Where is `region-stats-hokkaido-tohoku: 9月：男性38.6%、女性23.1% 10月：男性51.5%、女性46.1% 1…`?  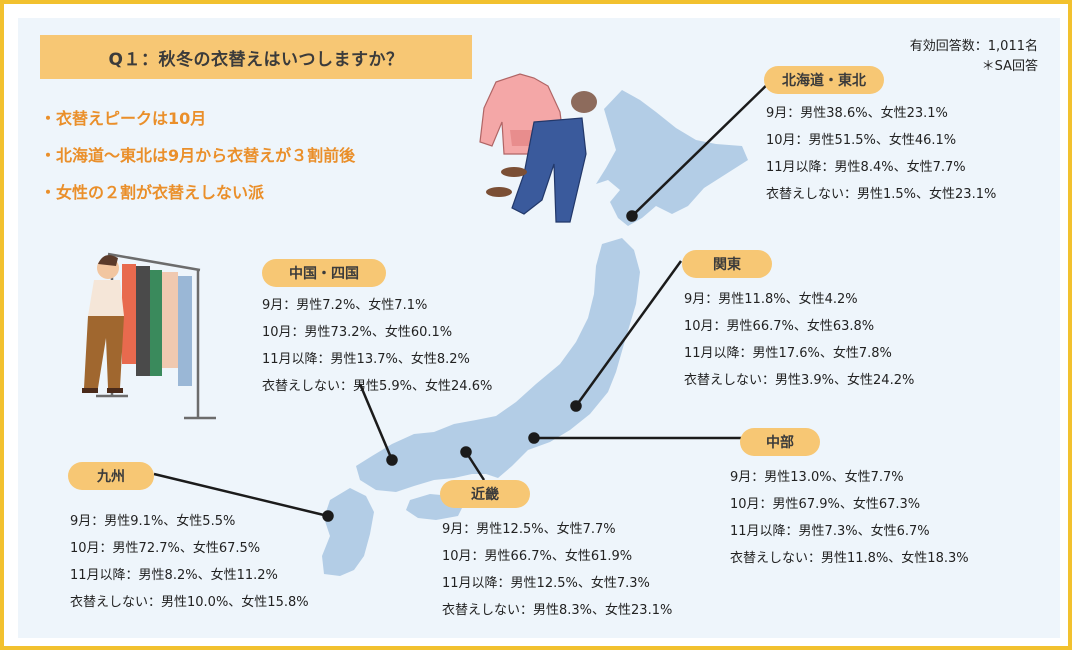 region-stats-hokkaido-tohoku: 9月：男性38.6%、女性23.1% 10月：男性51.5%、女性46.1% 1… is located at coordinates (881, 154).